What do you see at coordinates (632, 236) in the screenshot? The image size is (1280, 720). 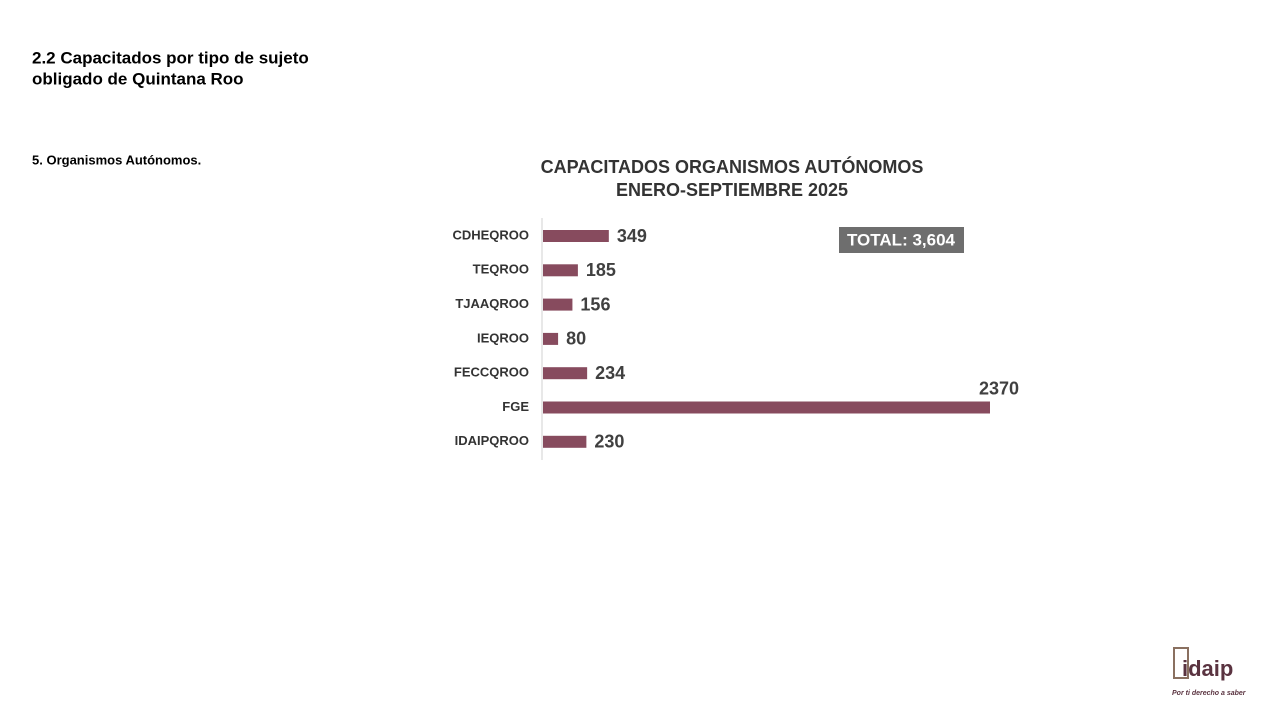 I see `data-label: 349` at bounding box center [632, 236].